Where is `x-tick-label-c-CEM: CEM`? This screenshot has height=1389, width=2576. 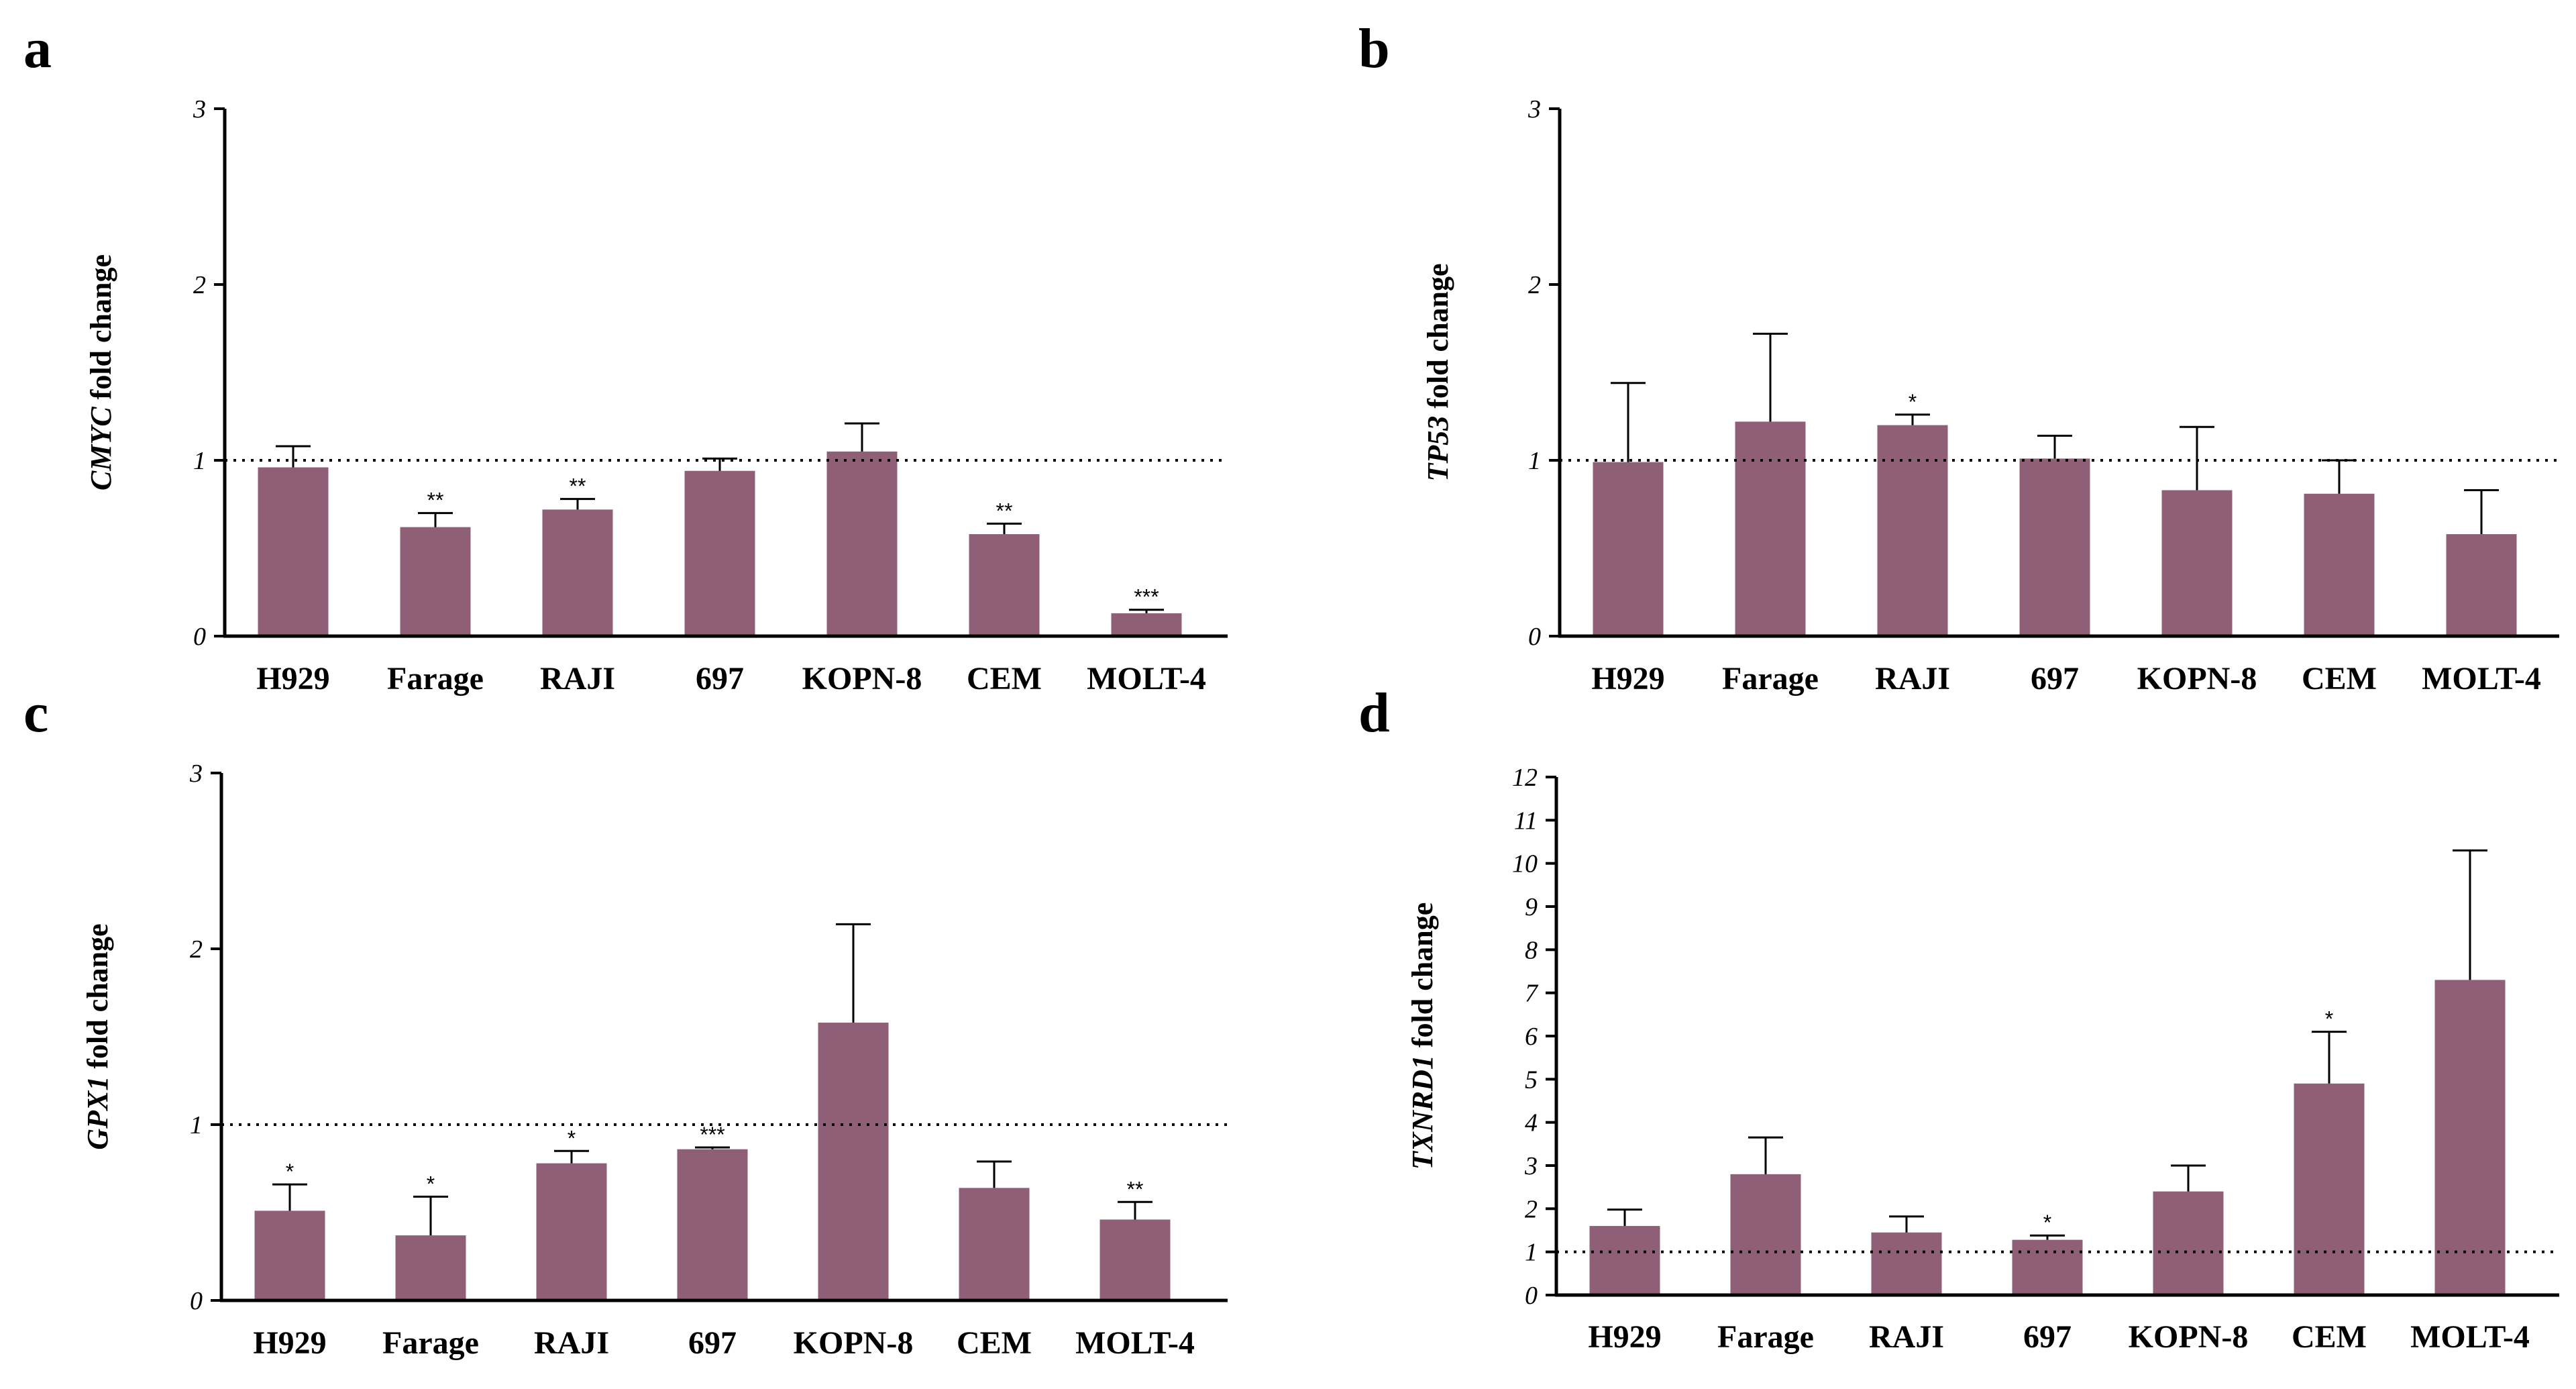 x-tick-label-c-CEM: CEM is located at coordinates (994, 1343).